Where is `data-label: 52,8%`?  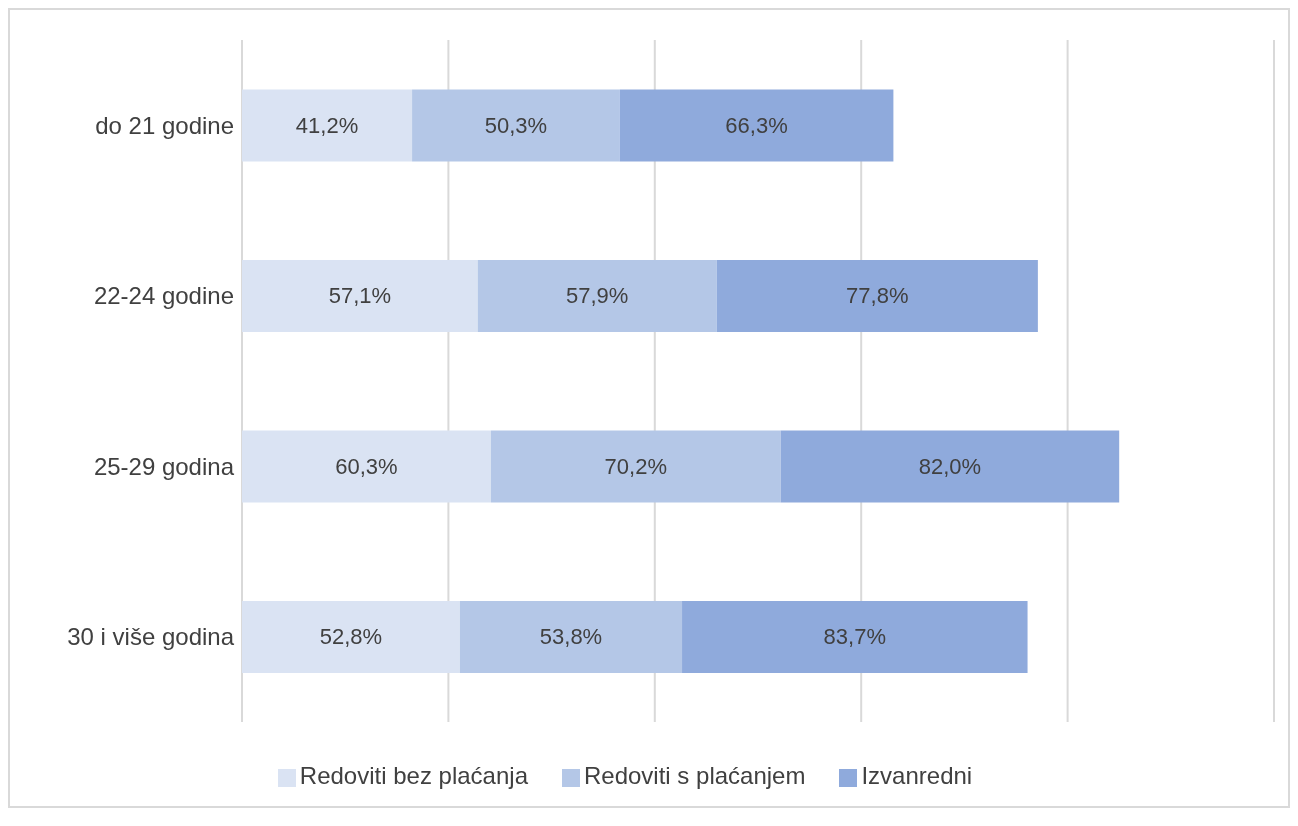
data-label: 52,8% is located at coordinates (351, 637).